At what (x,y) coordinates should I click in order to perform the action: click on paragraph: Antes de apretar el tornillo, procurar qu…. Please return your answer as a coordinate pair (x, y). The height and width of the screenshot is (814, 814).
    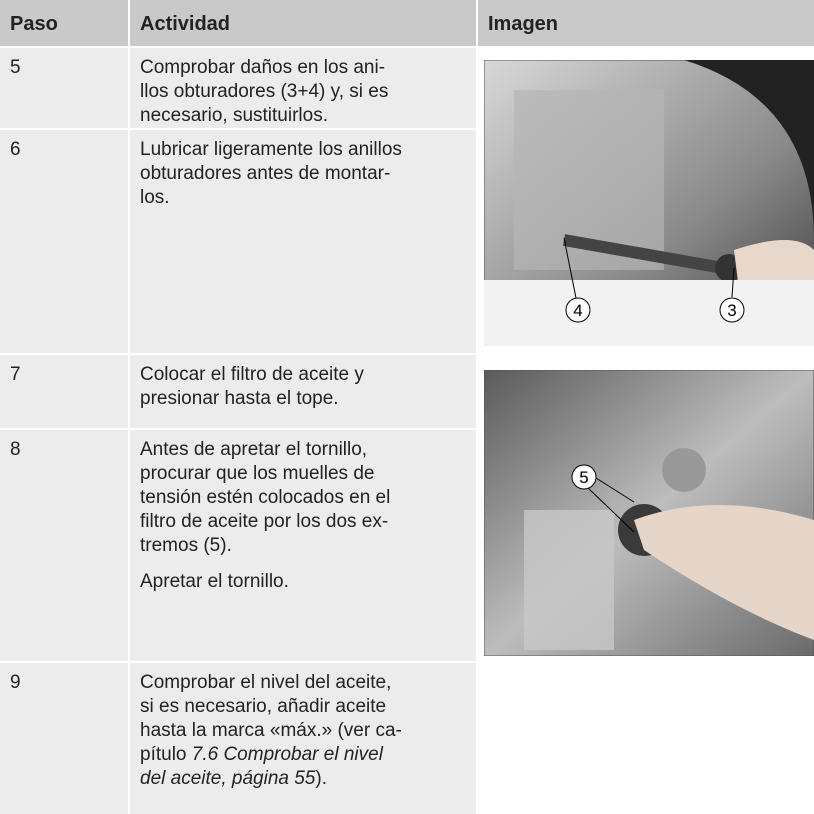
    Looking at the image, I should click on (303, 498).